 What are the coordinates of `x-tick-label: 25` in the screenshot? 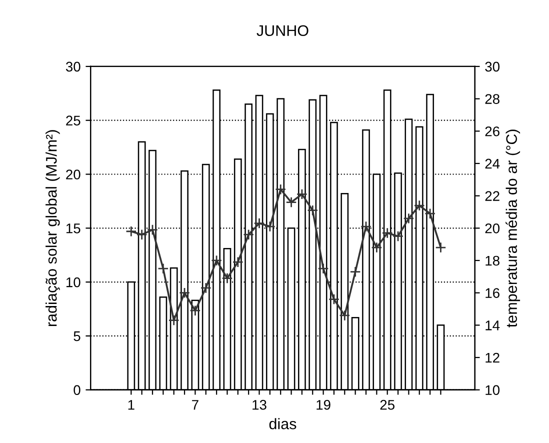 It's located at (387, 405).